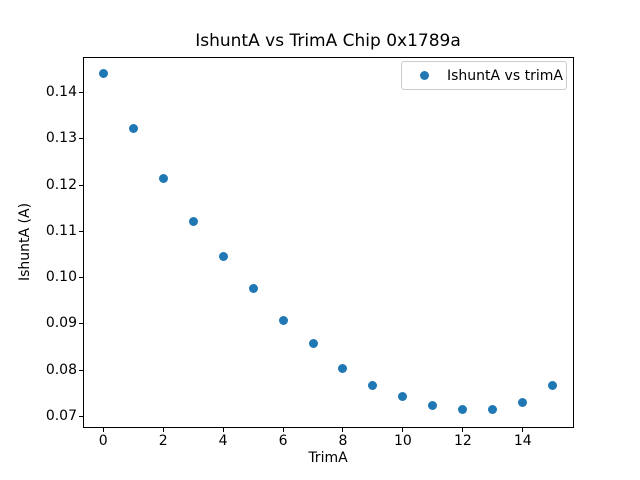 The image size is (640, 480). What do you see at coordinates (343, 441) in the screenshot?
I see `x-tick-label: 8` at bounding box center [343, 441].